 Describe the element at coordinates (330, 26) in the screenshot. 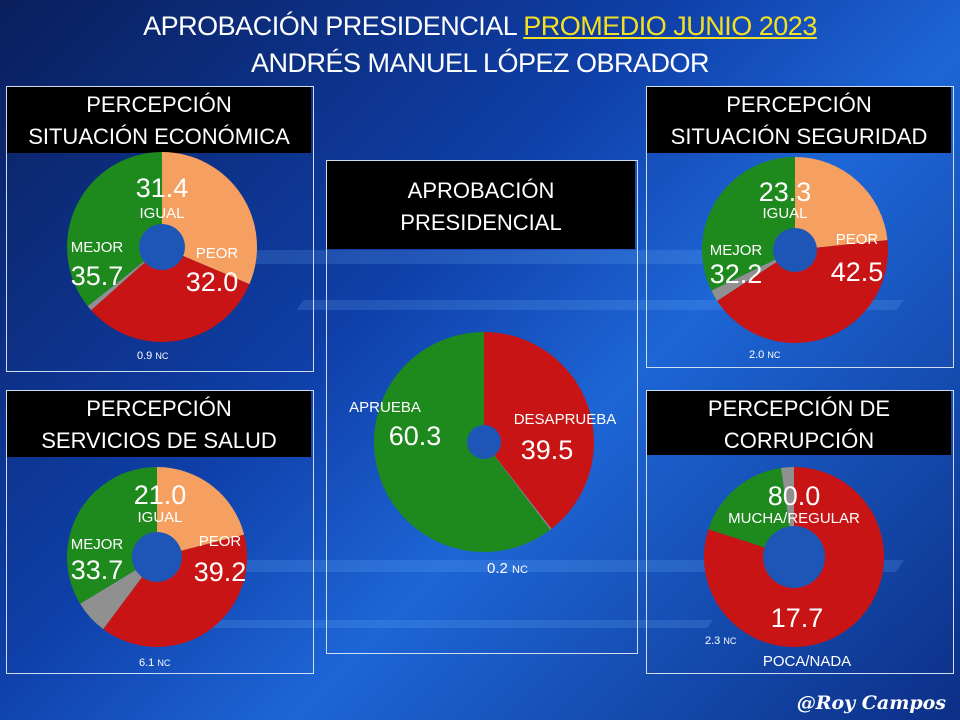

I see `header-title: APROBACIÓN PRESIDENCIAL` at that location.